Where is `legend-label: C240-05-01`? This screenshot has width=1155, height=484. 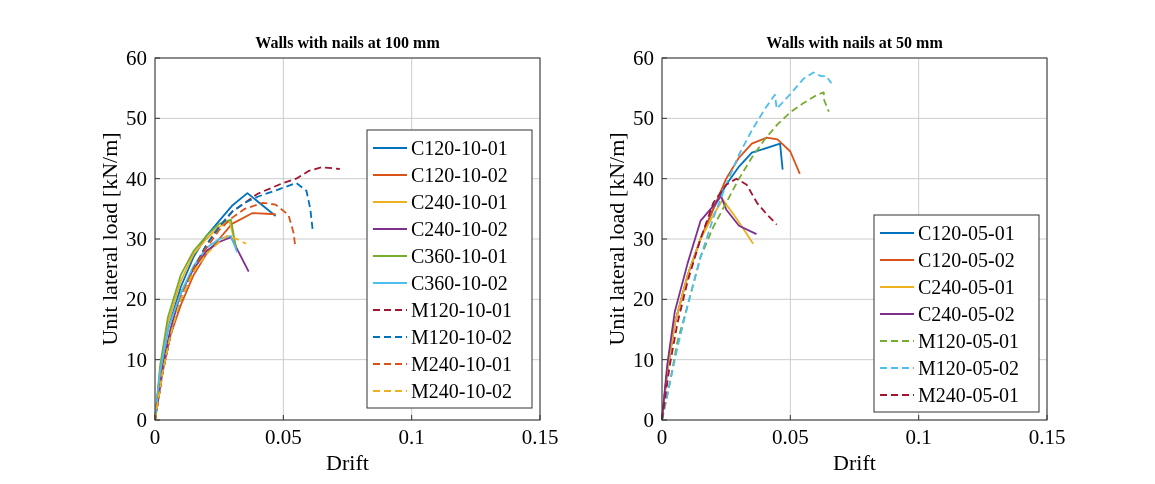
legend-label: C240-05-01 is located at coordinates (966, 287).